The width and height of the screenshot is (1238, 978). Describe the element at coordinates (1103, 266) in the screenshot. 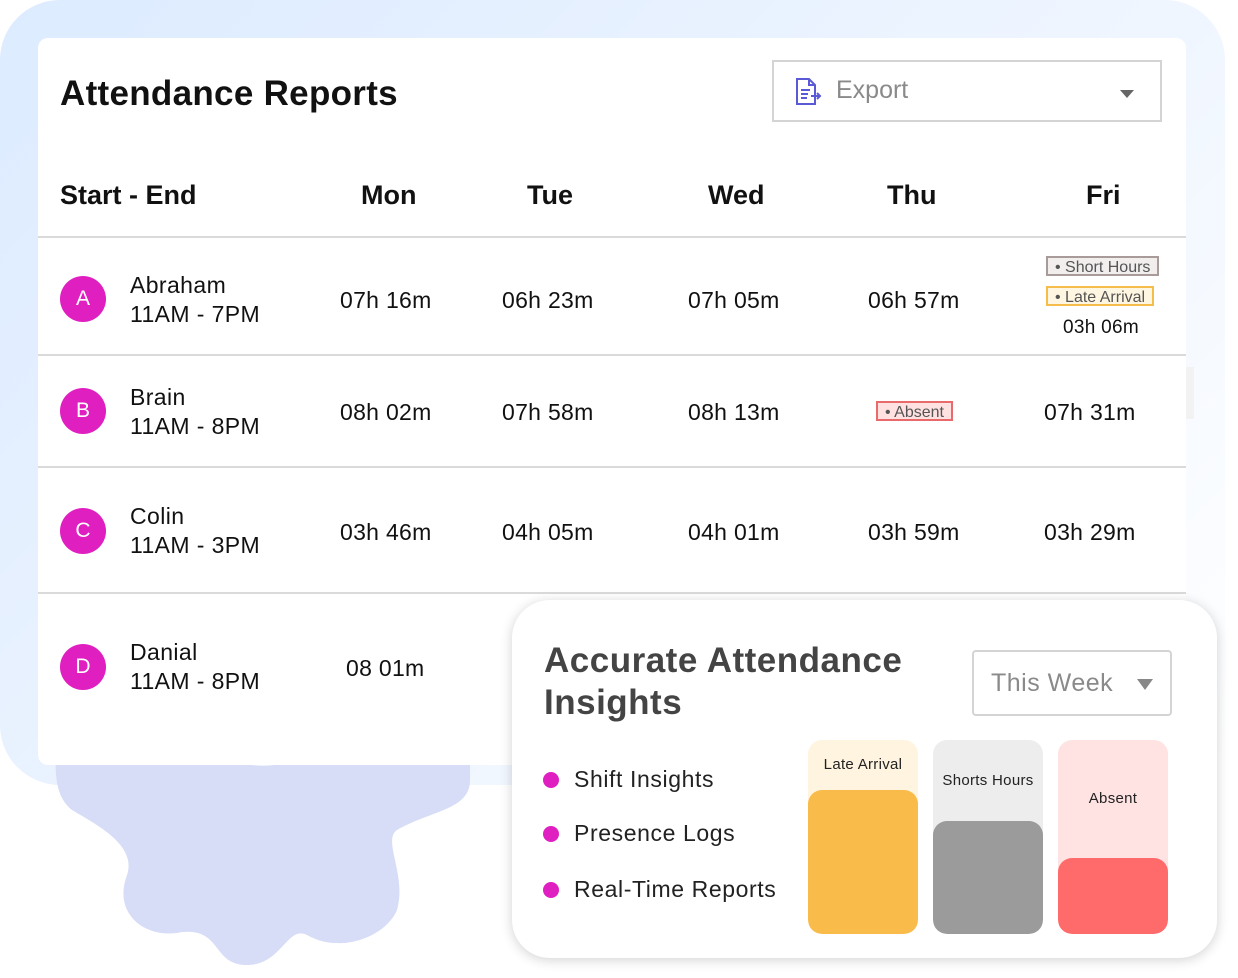

I see `short-hours-badge: • Short Hours` at that location.